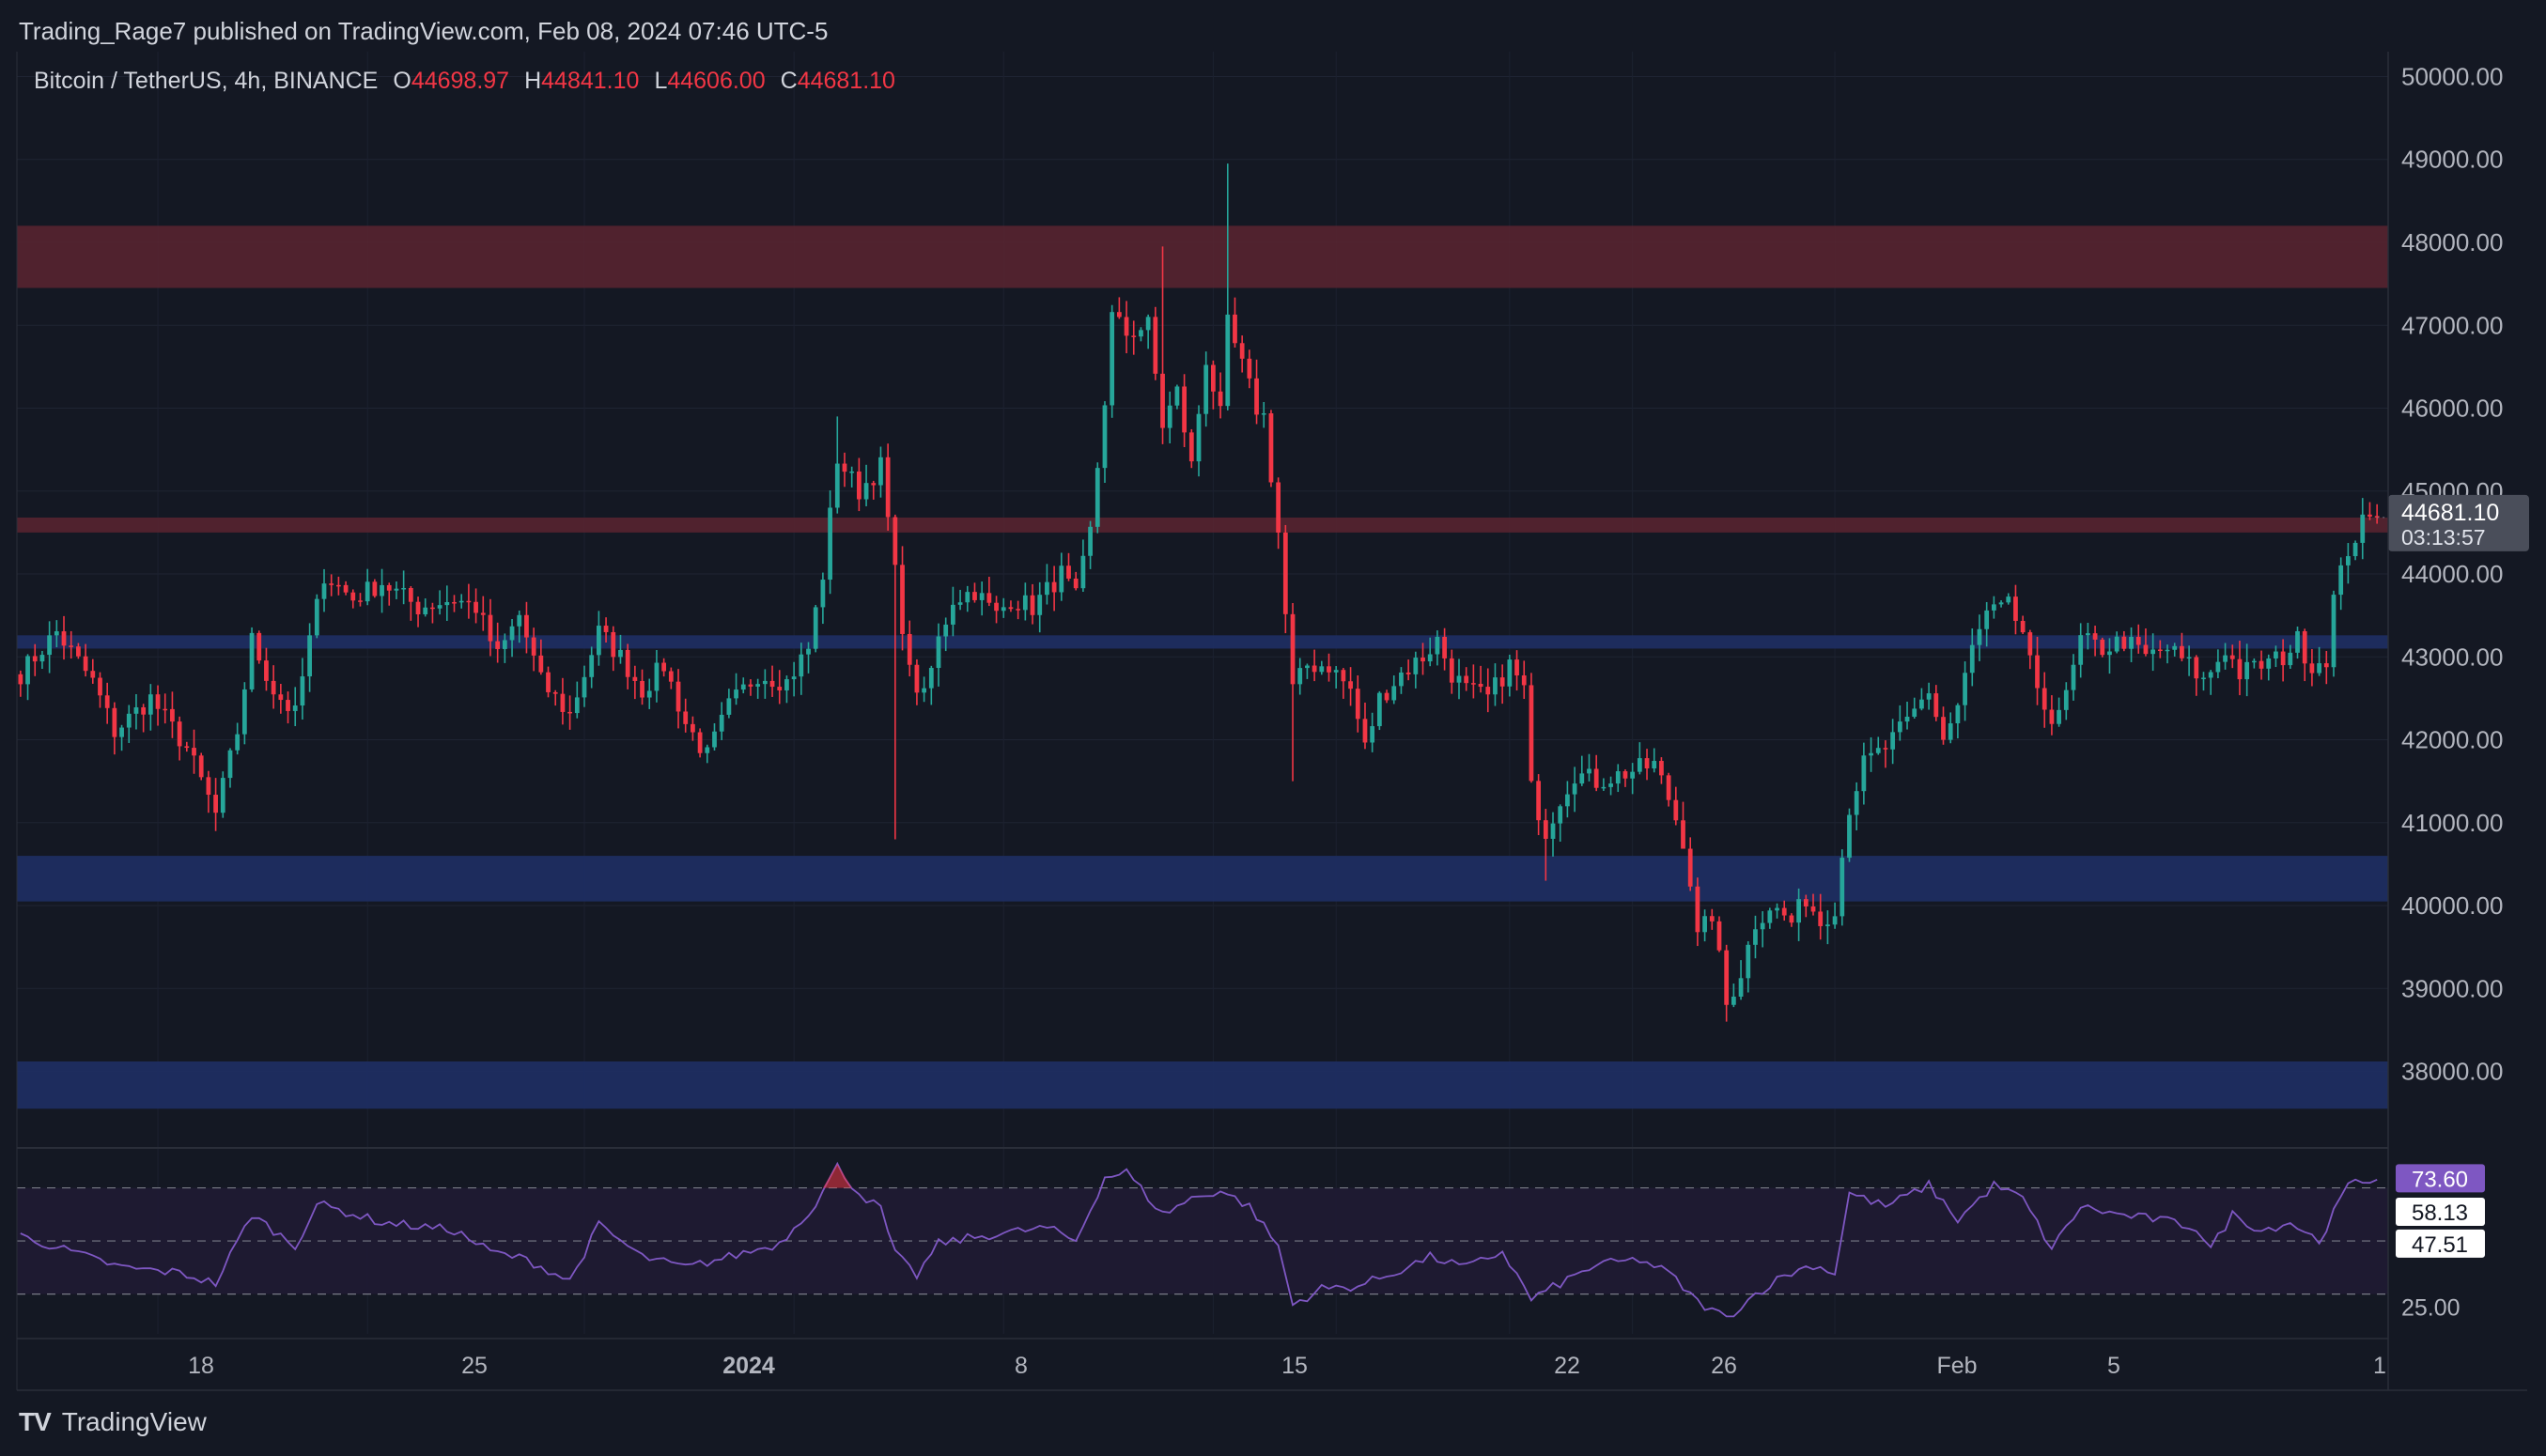 This screenshot has width=2546, height=1456. I want to click on time-axis: 18 25 2024 8 15 22 26 Feb 5 1, so click(1287, 1366).